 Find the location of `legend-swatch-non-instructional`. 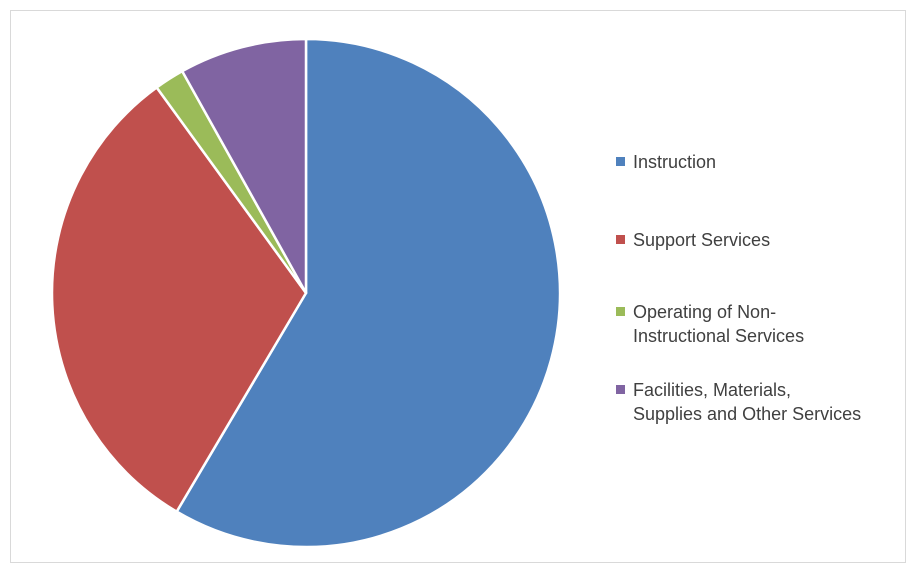

legend-swatch-non-instructional is located at coordinates (620, 311).